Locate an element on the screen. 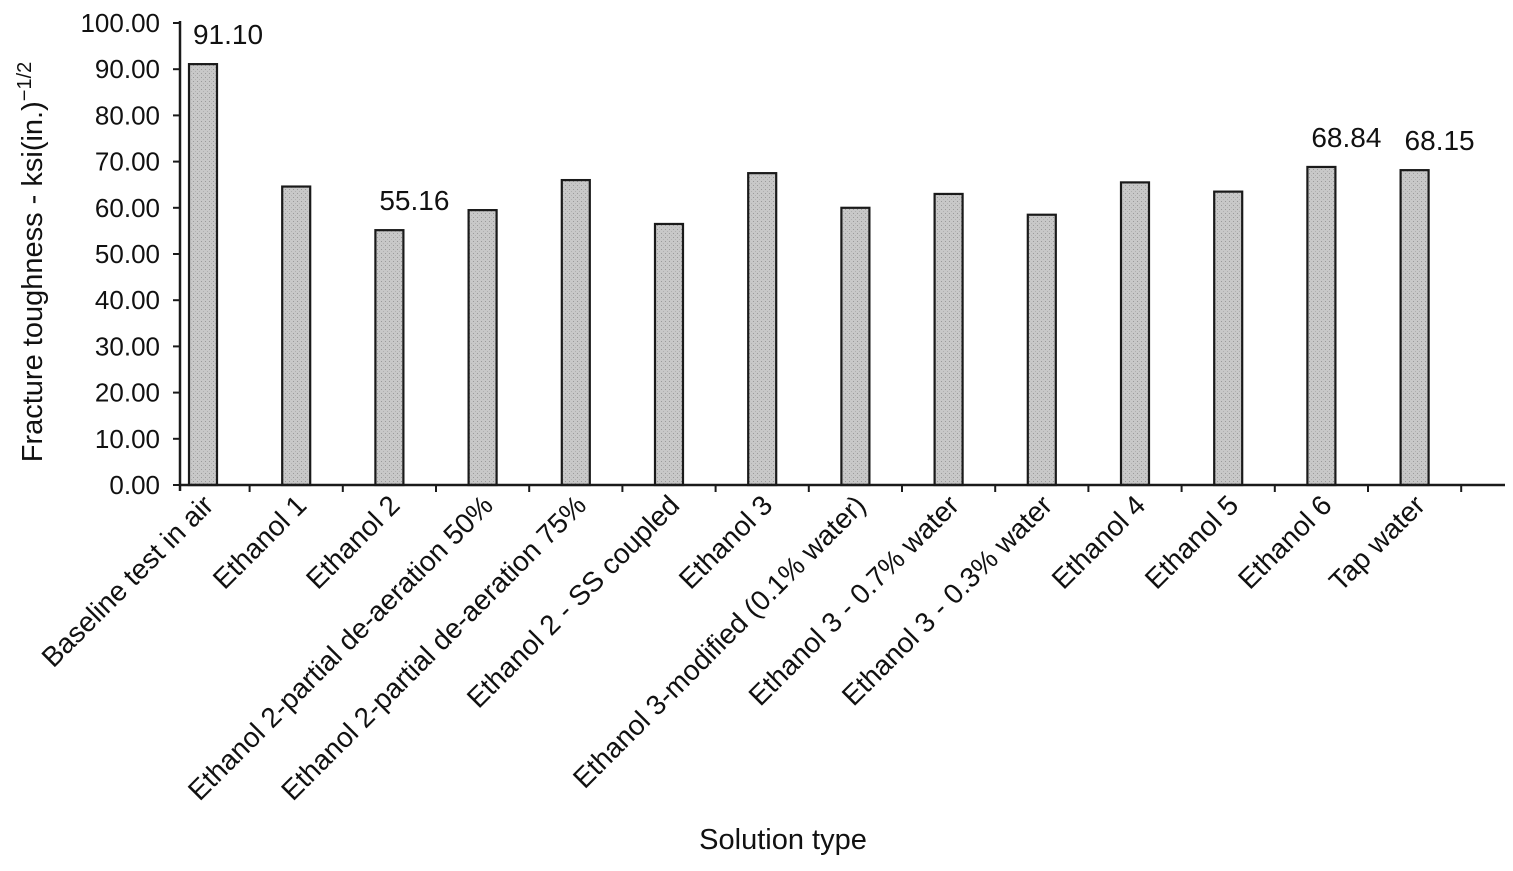  data-label: 91.10 is located at coordinates (228, 34).